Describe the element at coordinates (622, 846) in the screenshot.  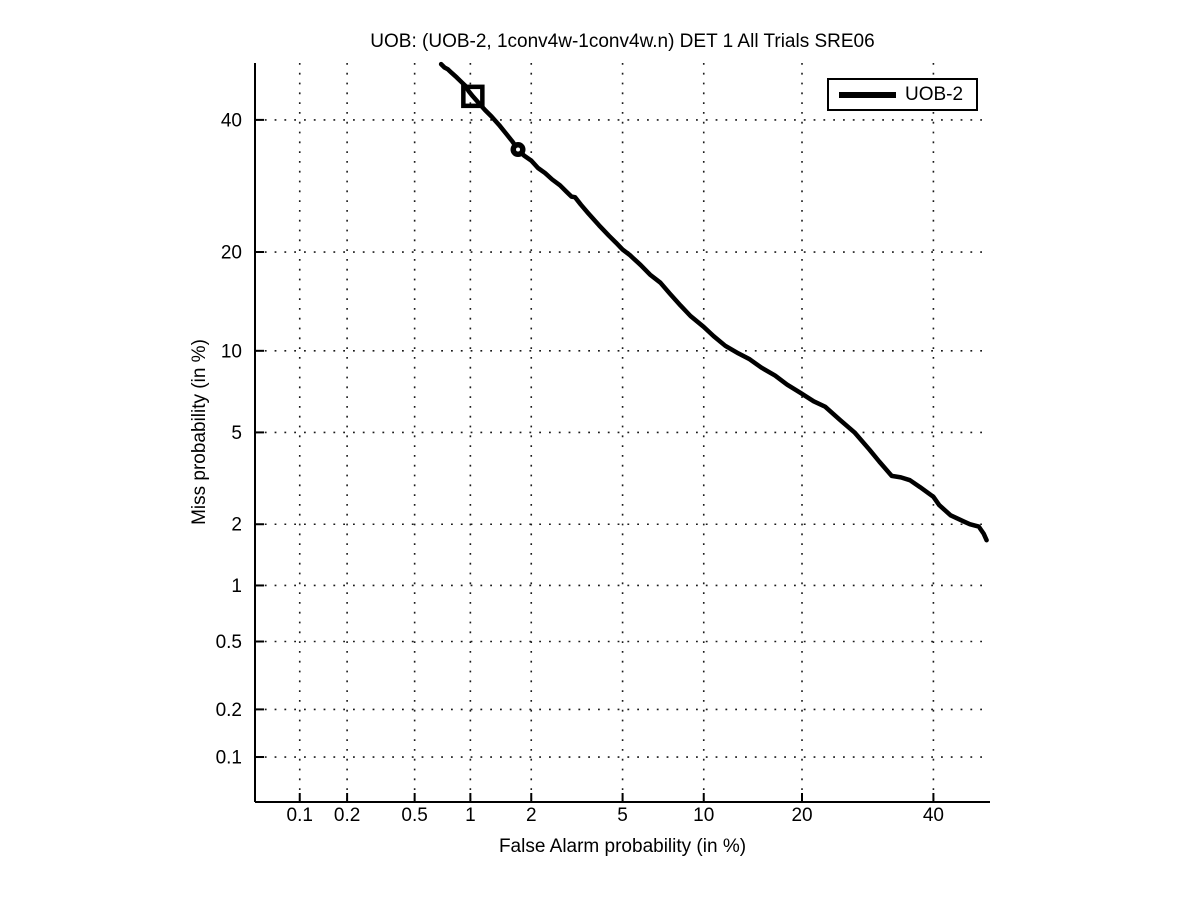
I see `x-axis-label: False Alarm probability (in %)` at that location.